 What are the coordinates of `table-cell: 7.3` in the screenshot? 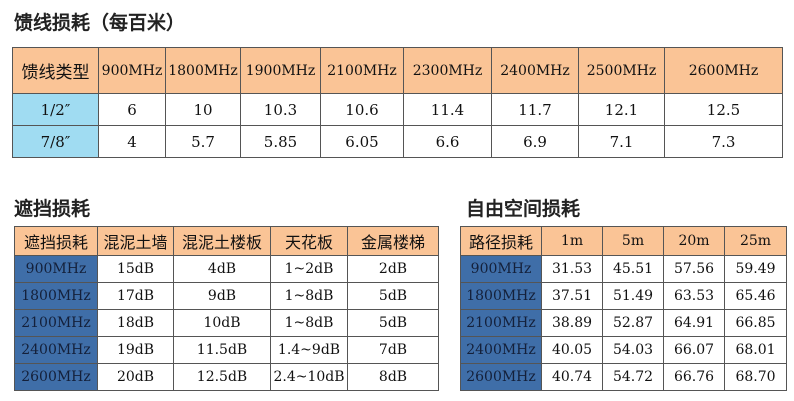 It's located at (723, 141).